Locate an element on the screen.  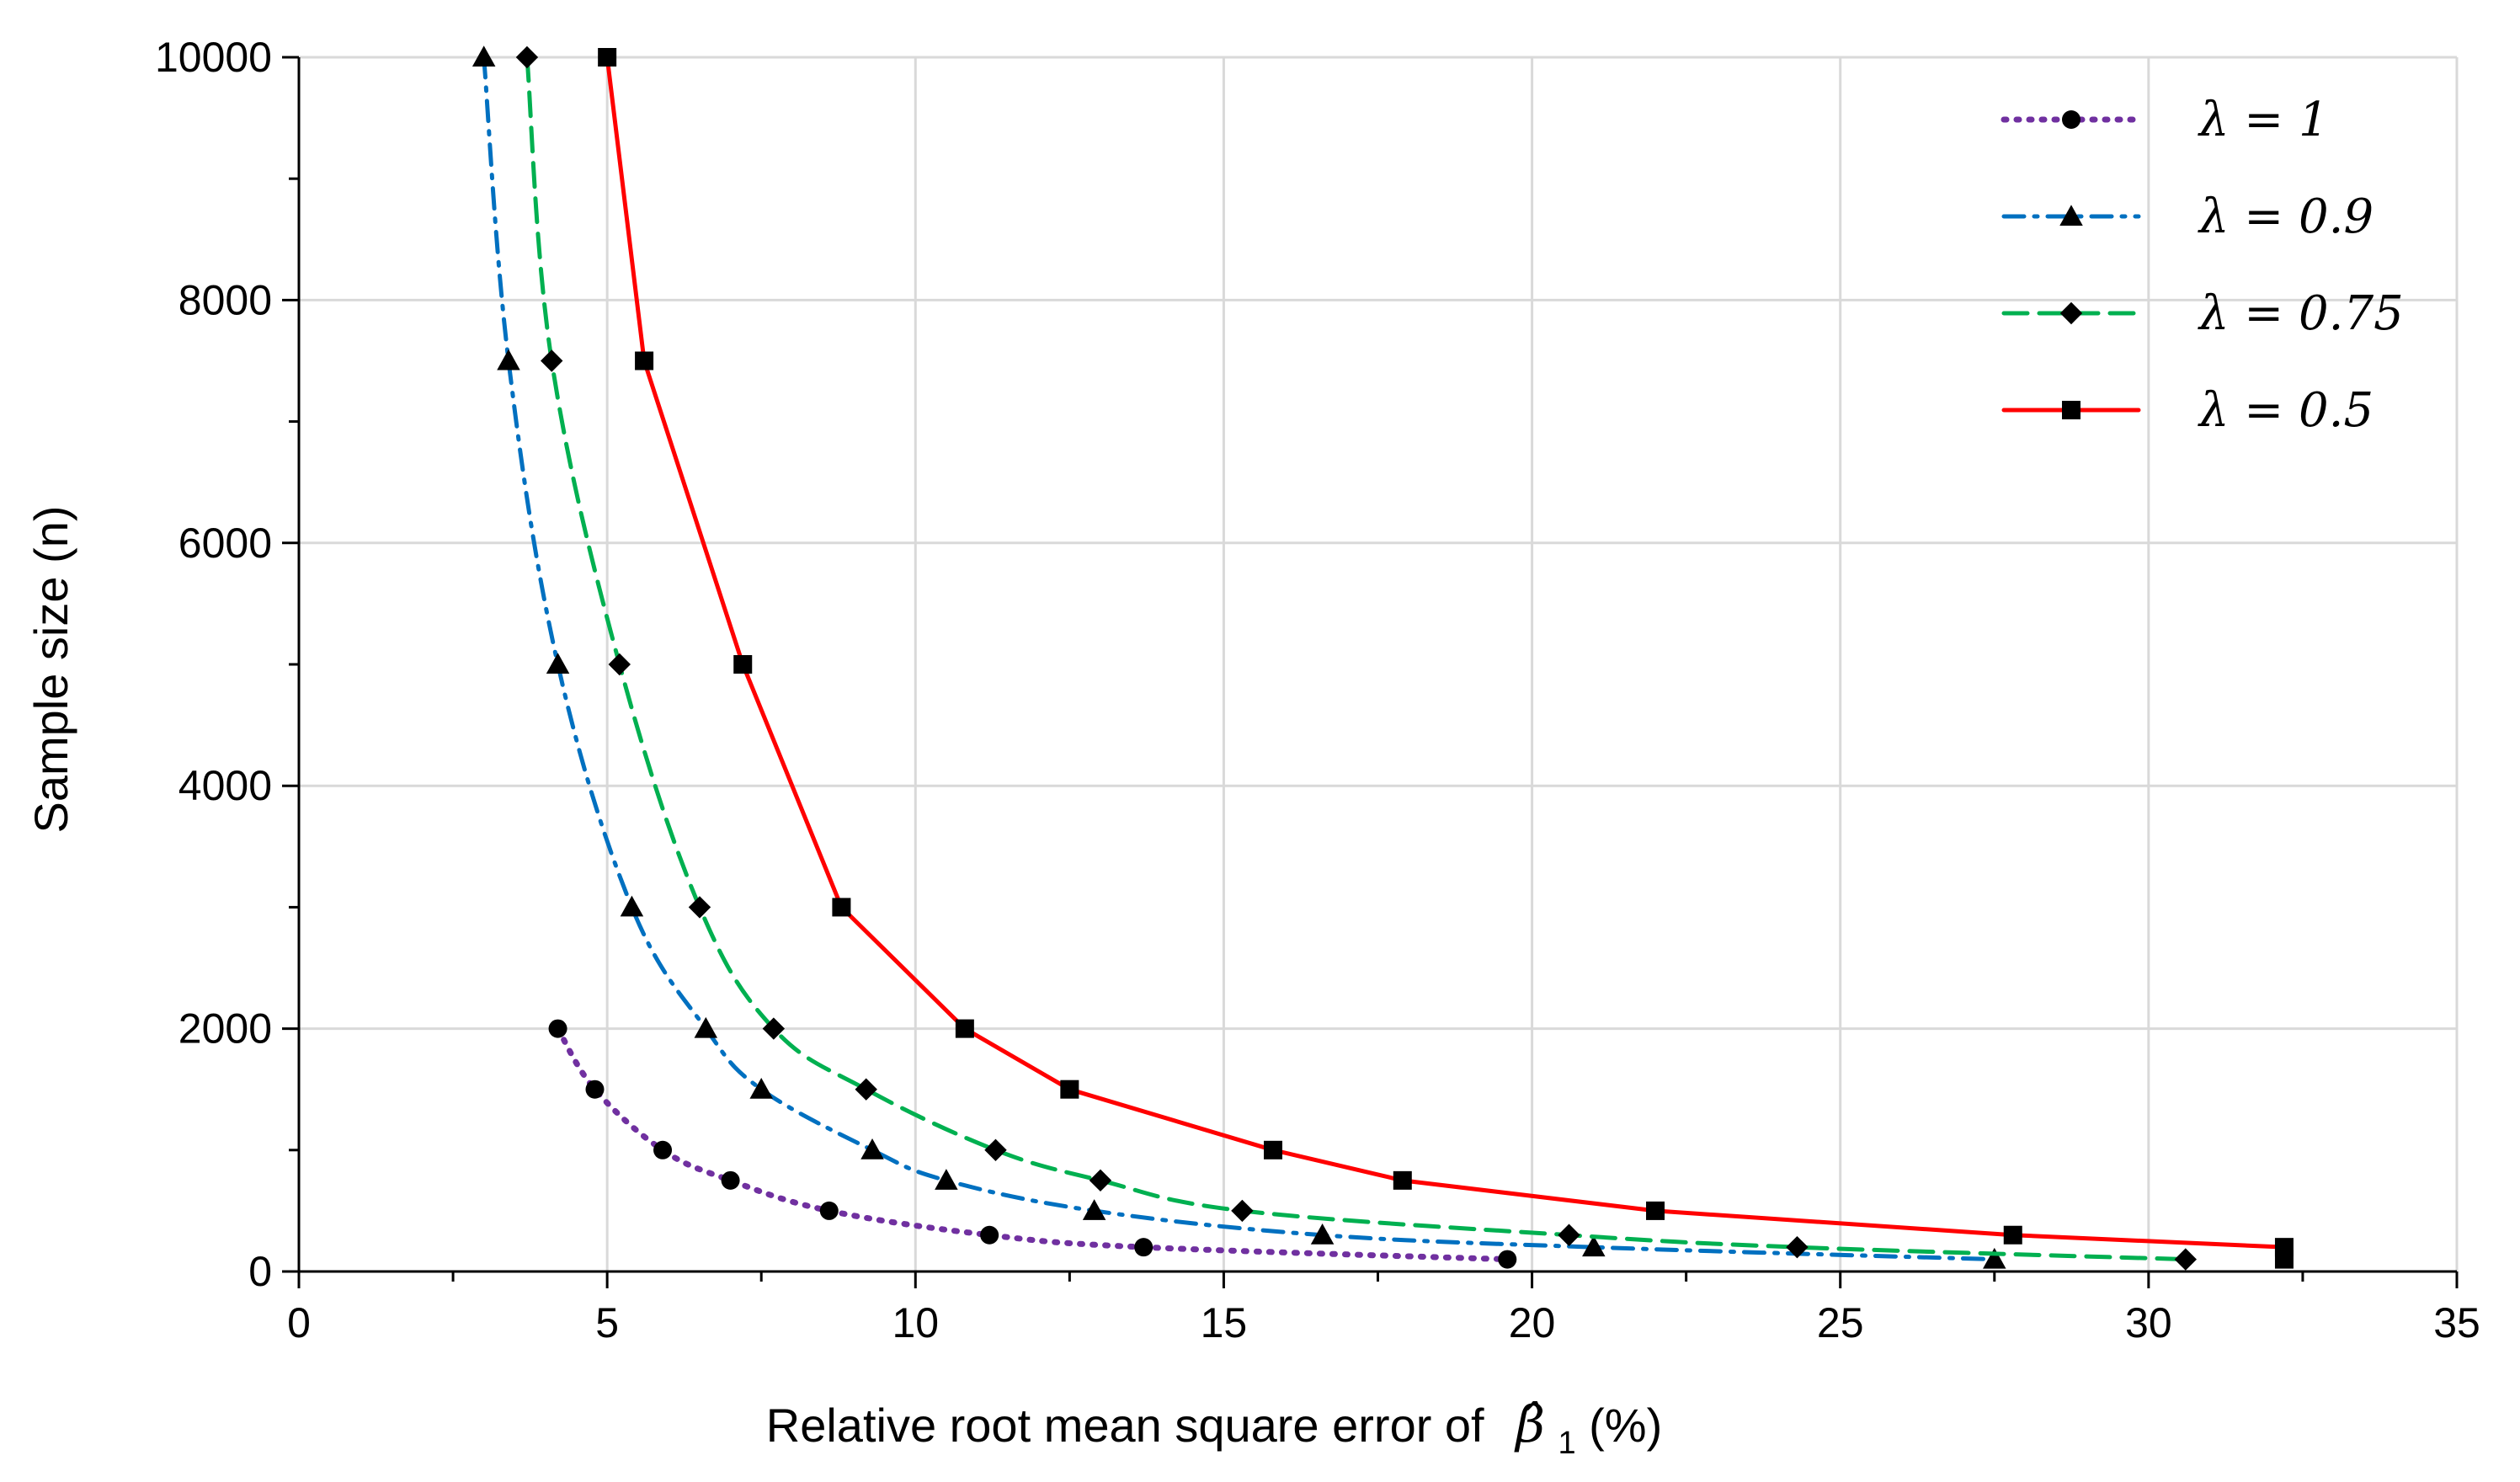
x-tick-label: 35 is located at coordinates (2456, 1323).